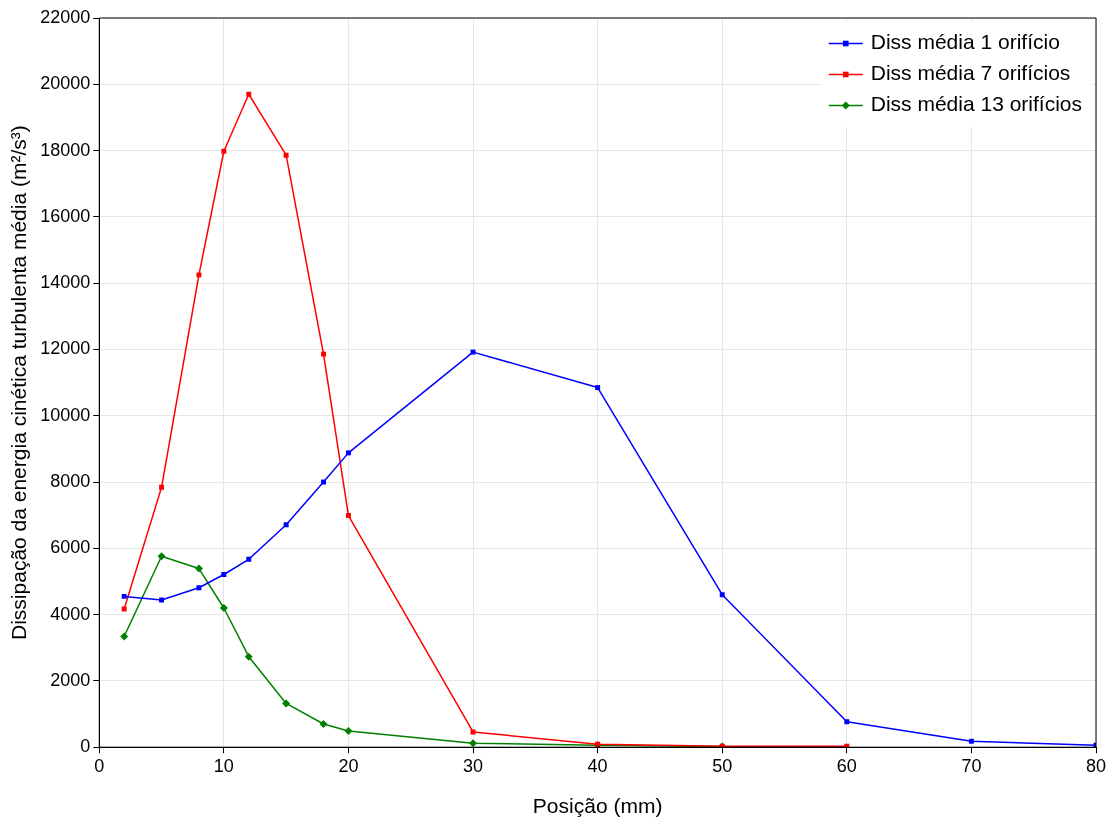  I want to click on y-tick-label: 10000, so click(65, 414).